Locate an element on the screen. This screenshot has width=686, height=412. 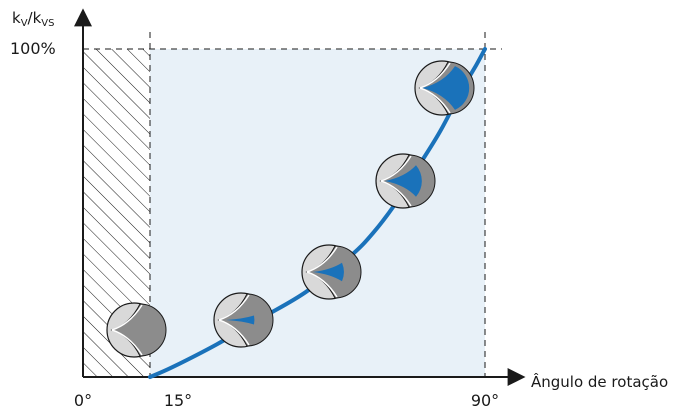
x-tick-15: 15° is located at coordinates (178, 400).